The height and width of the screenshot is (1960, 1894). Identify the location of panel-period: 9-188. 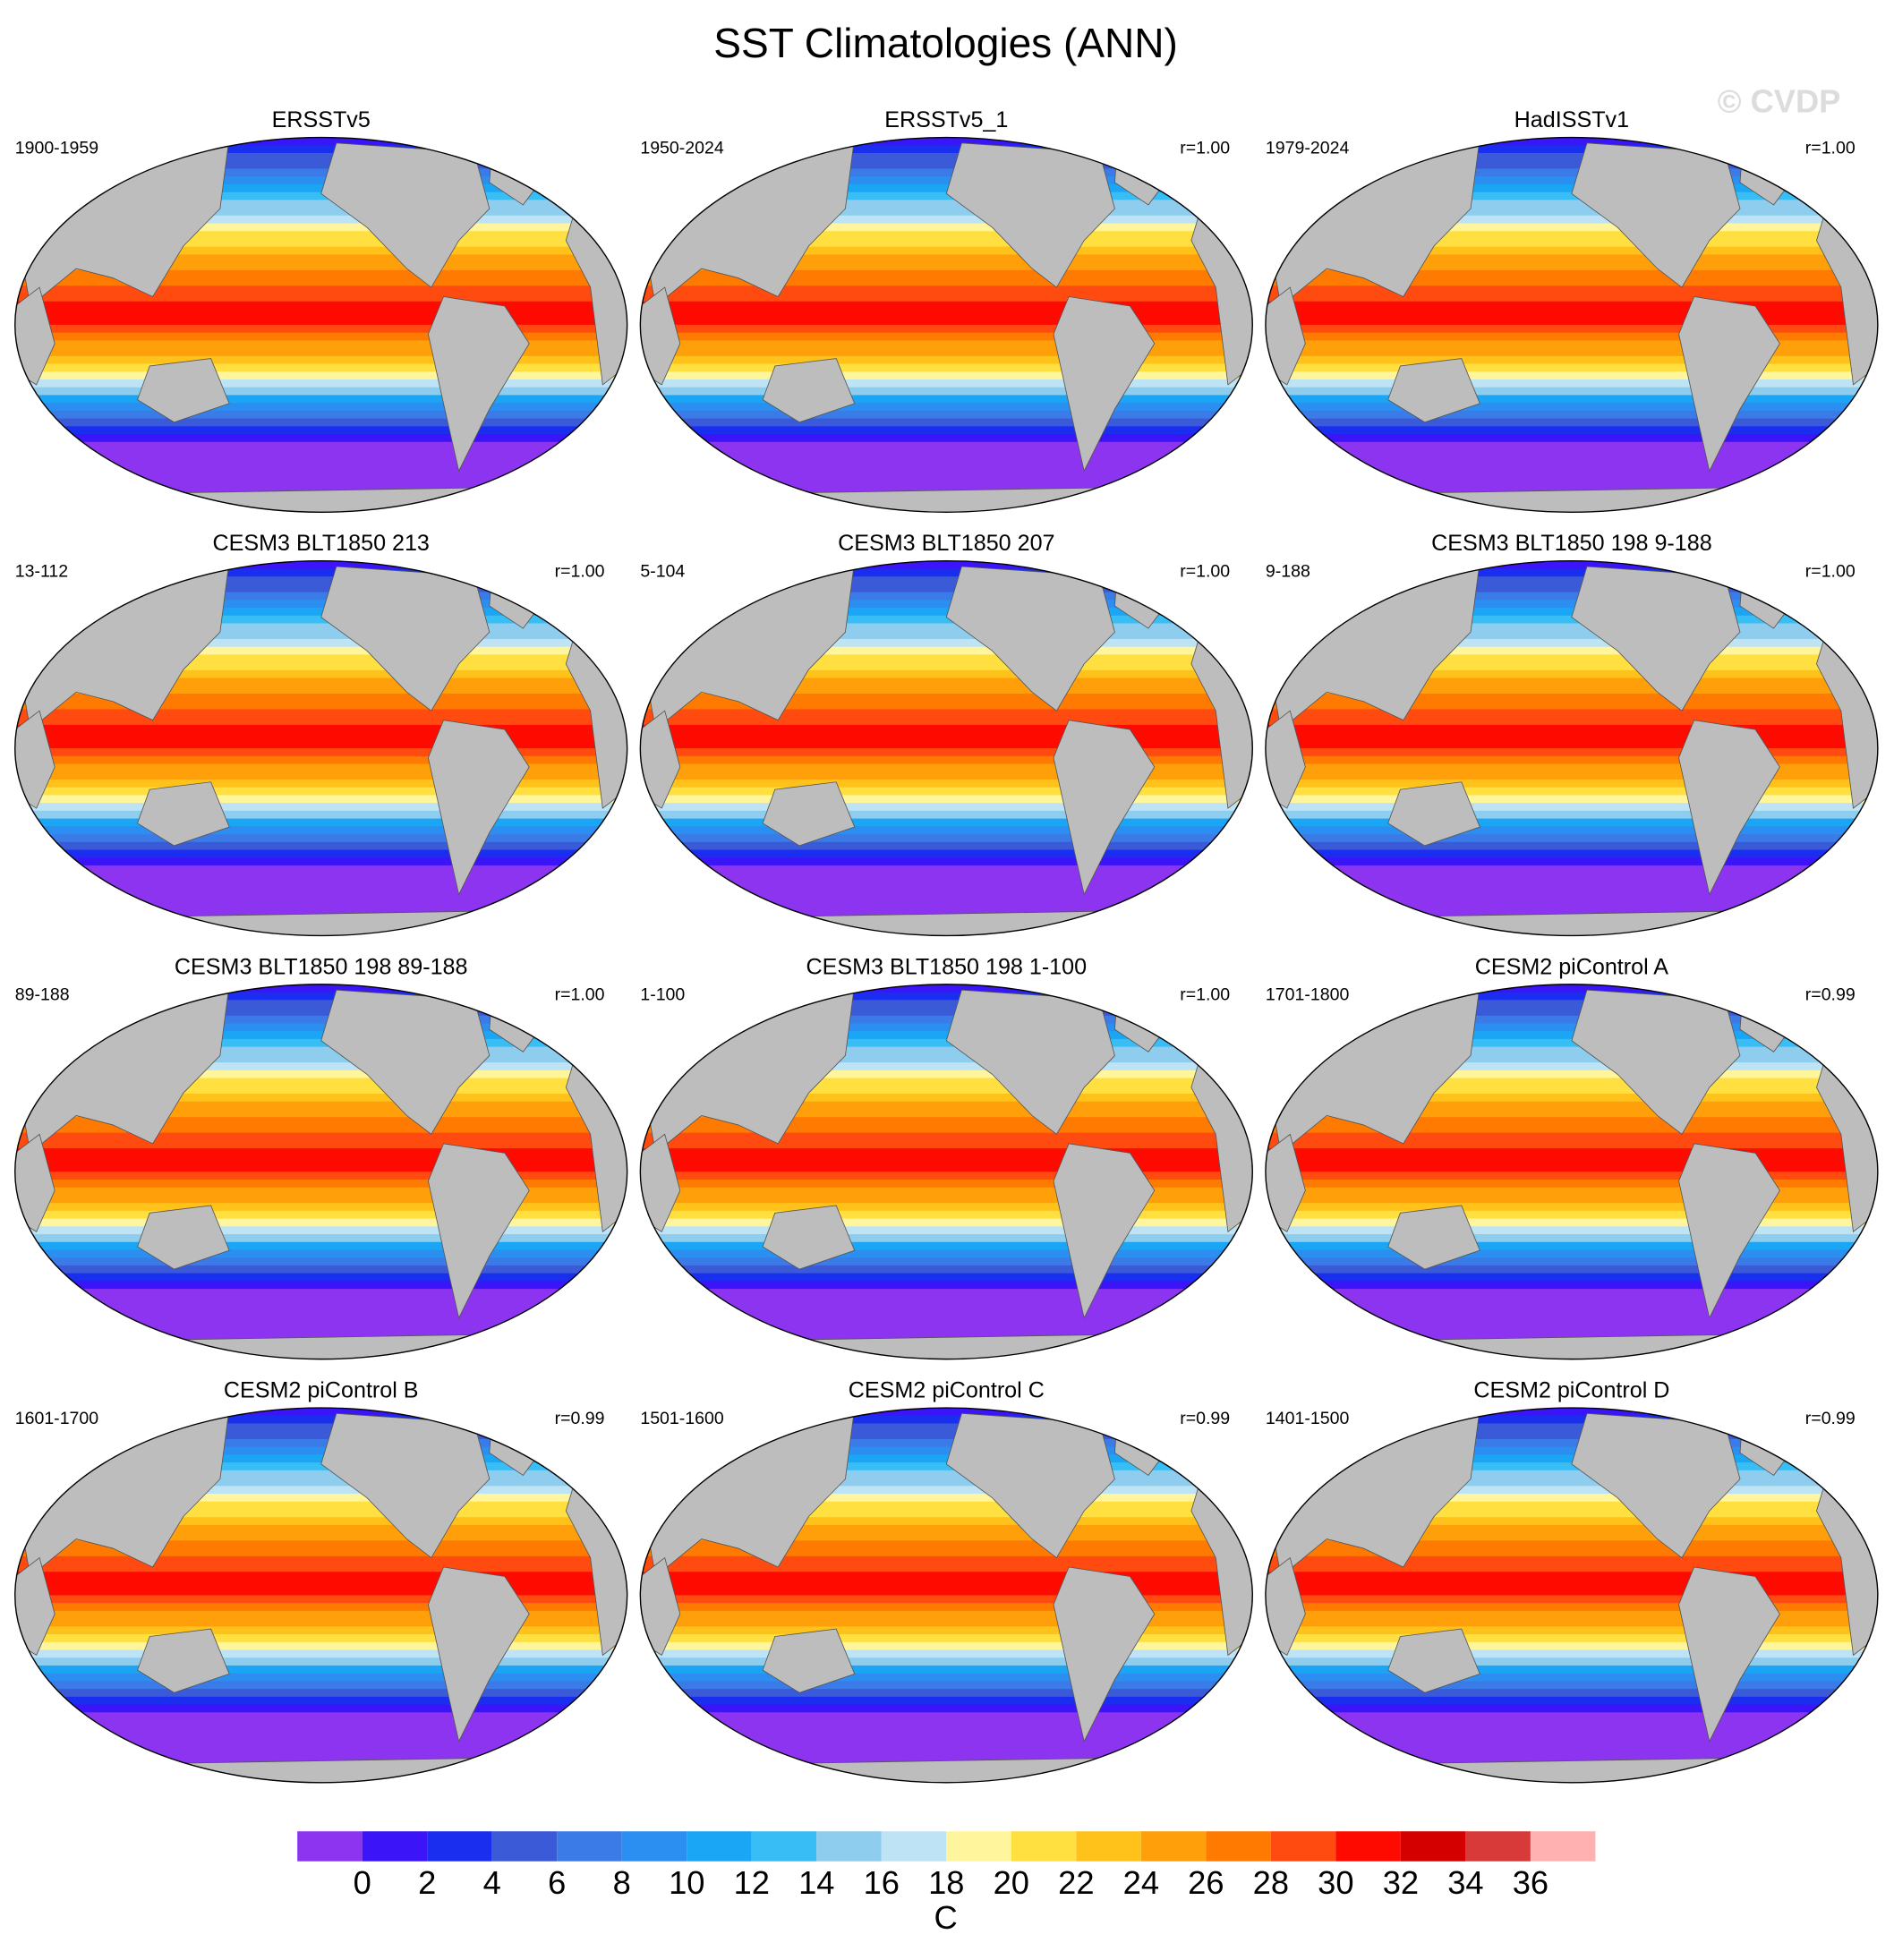
(1288, 571).